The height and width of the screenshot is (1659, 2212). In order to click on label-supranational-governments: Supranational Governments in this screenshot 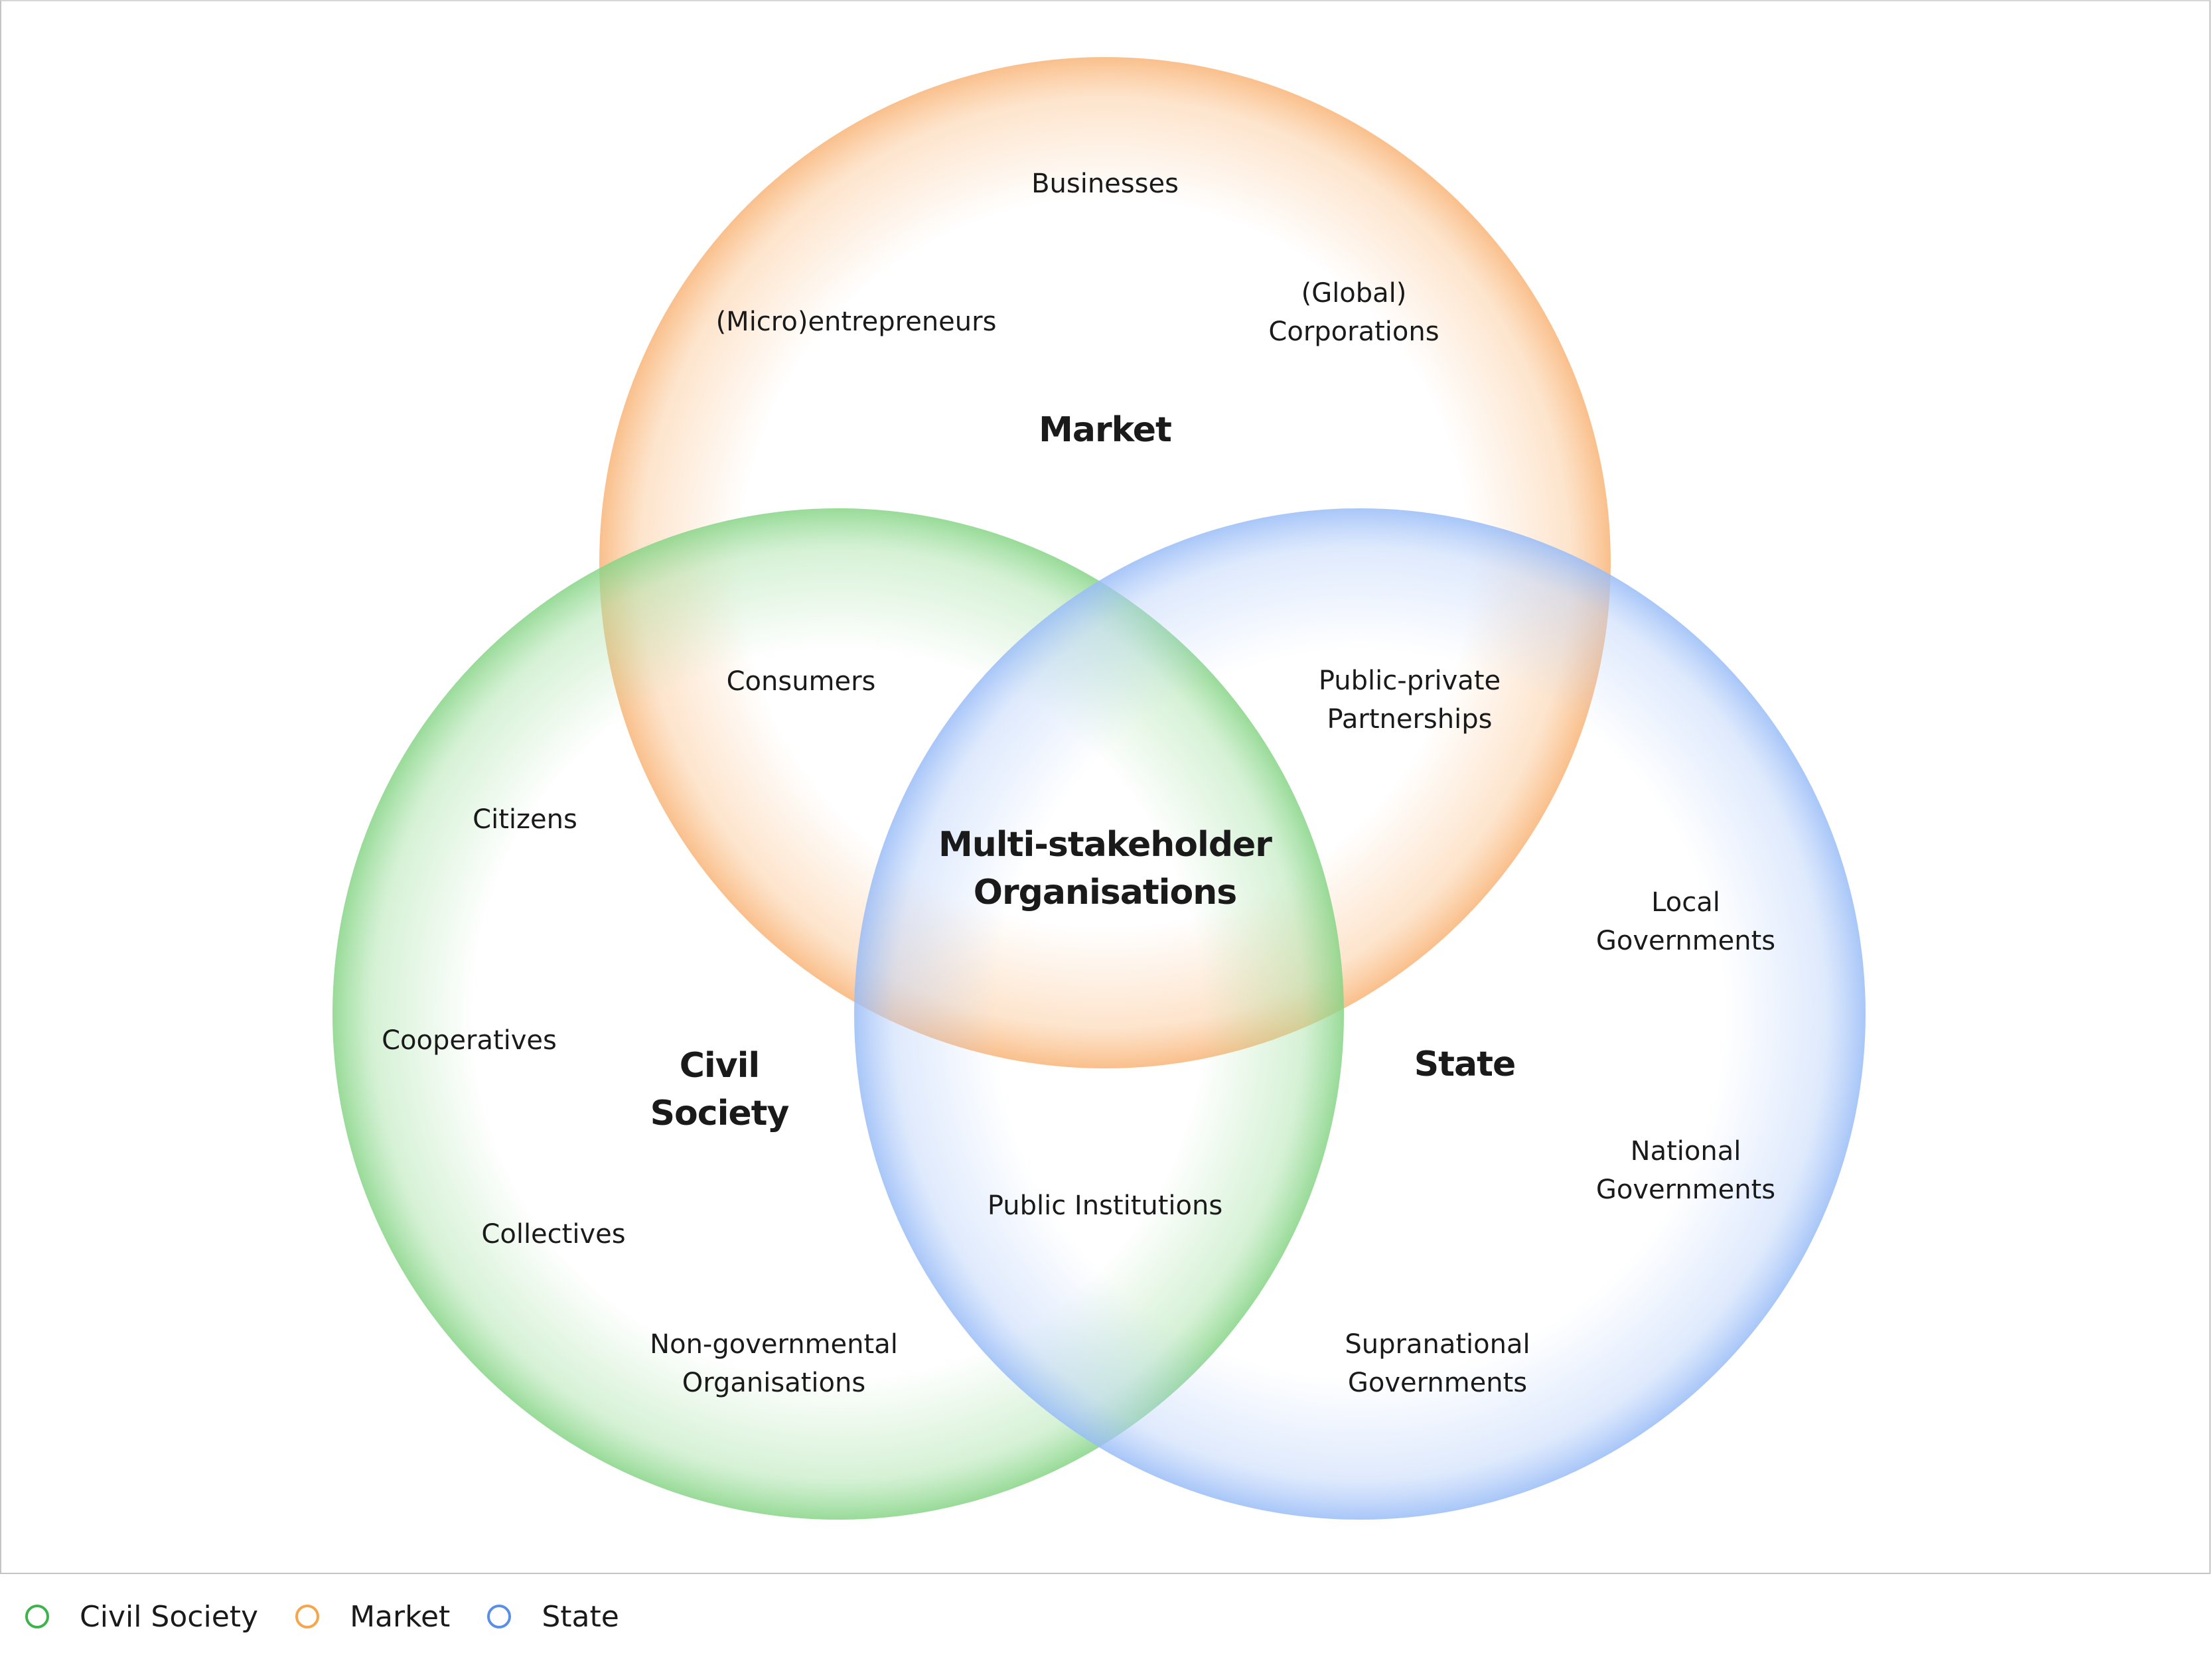, I will do `click(1438, 1363)`.